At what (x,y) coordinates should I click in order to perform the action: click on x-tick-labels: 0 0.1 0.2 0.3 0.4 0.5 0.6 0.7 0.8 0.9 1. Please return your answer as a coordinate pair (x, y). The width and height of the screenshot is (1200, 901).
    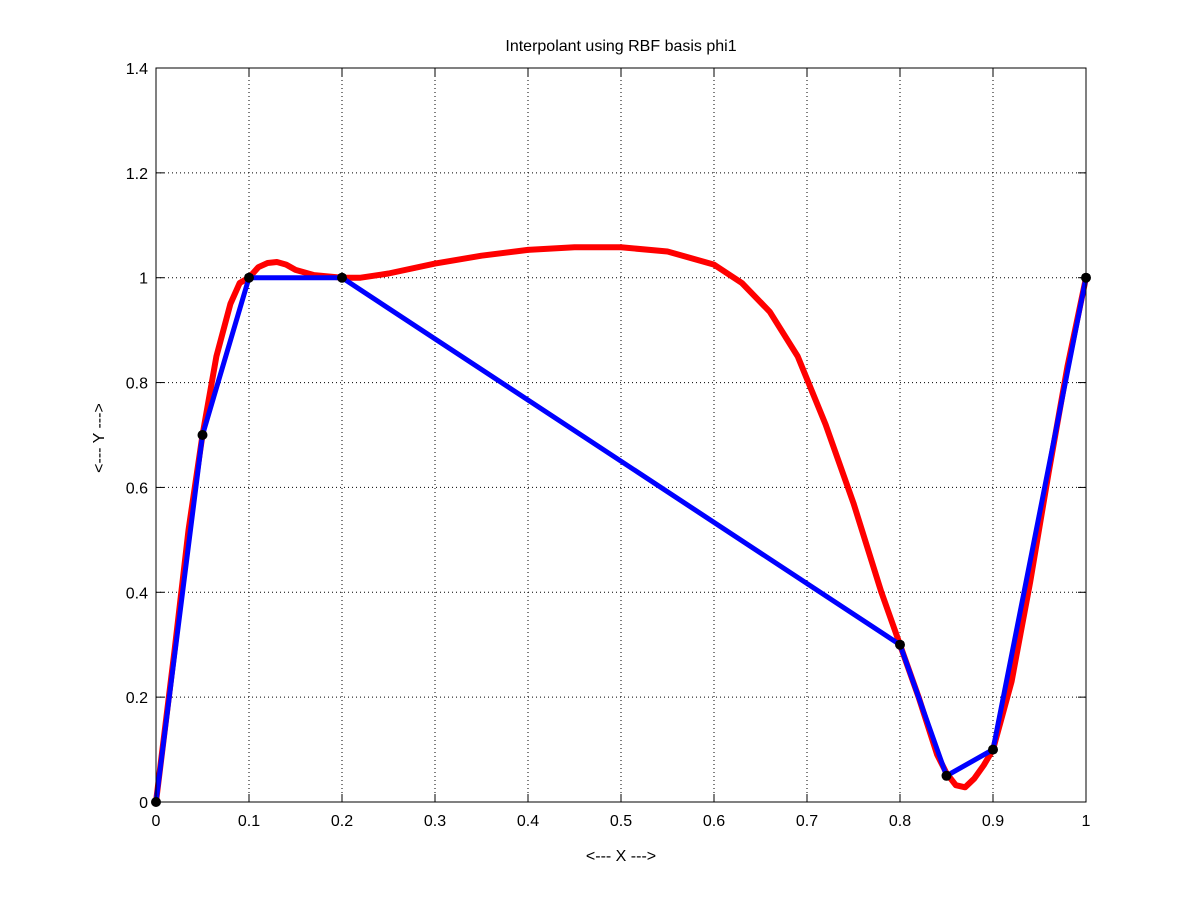
    Looking at the image, I should click on (621, 821).